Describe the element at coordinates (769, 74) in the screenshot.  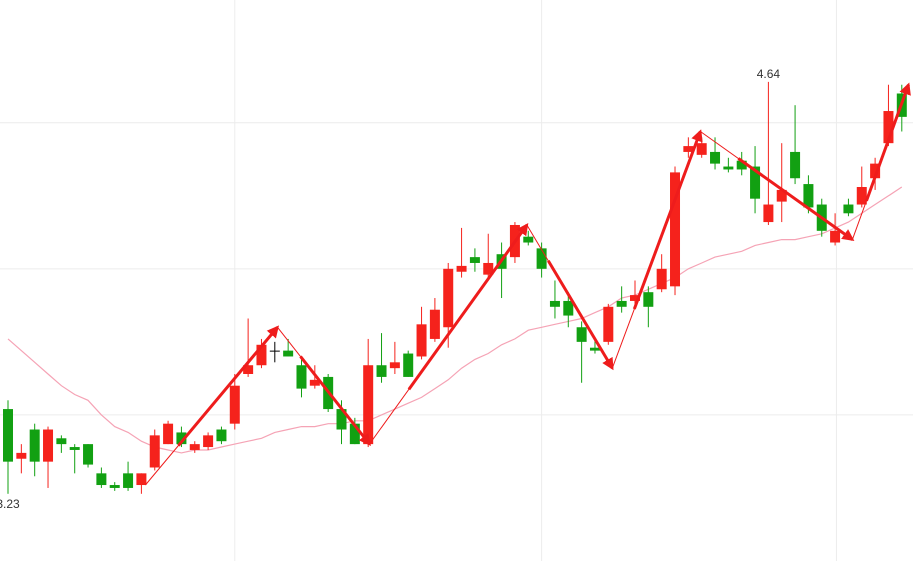
I see `high-label: 4.64` at that location.